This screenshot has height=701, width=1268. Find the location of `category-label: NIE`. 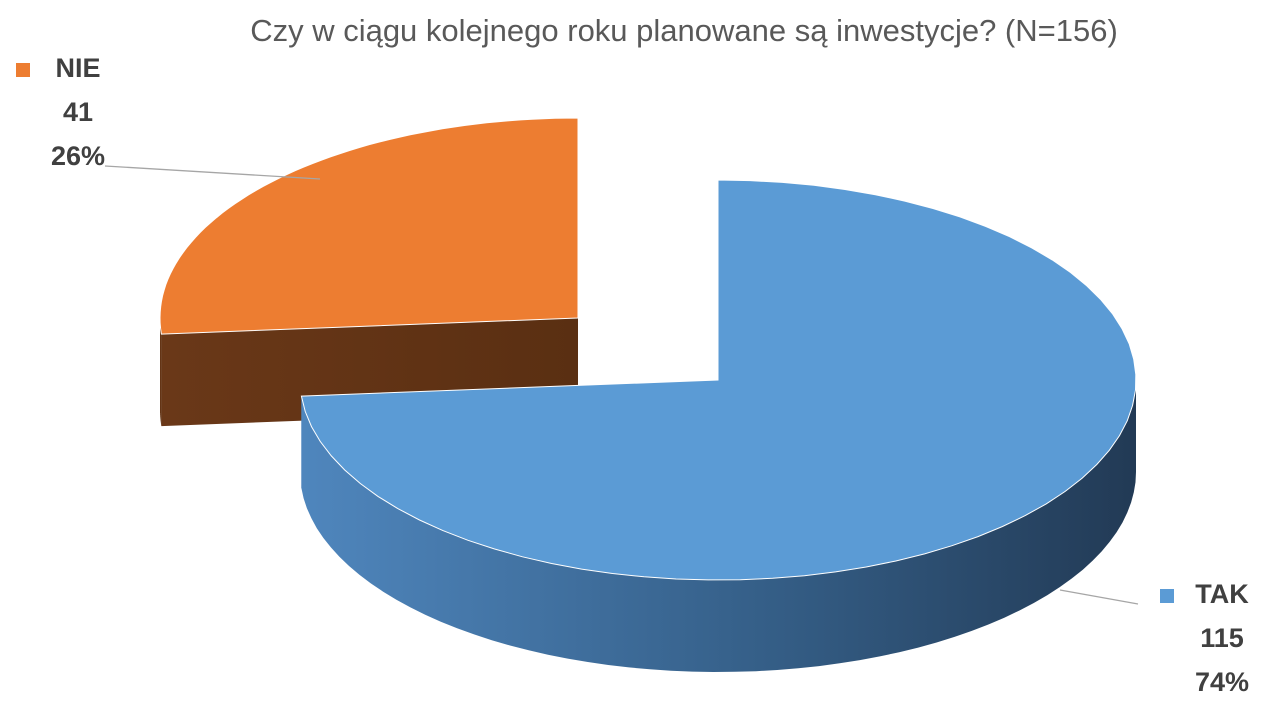

category-label: NIE is located at coordinates (77, 68).